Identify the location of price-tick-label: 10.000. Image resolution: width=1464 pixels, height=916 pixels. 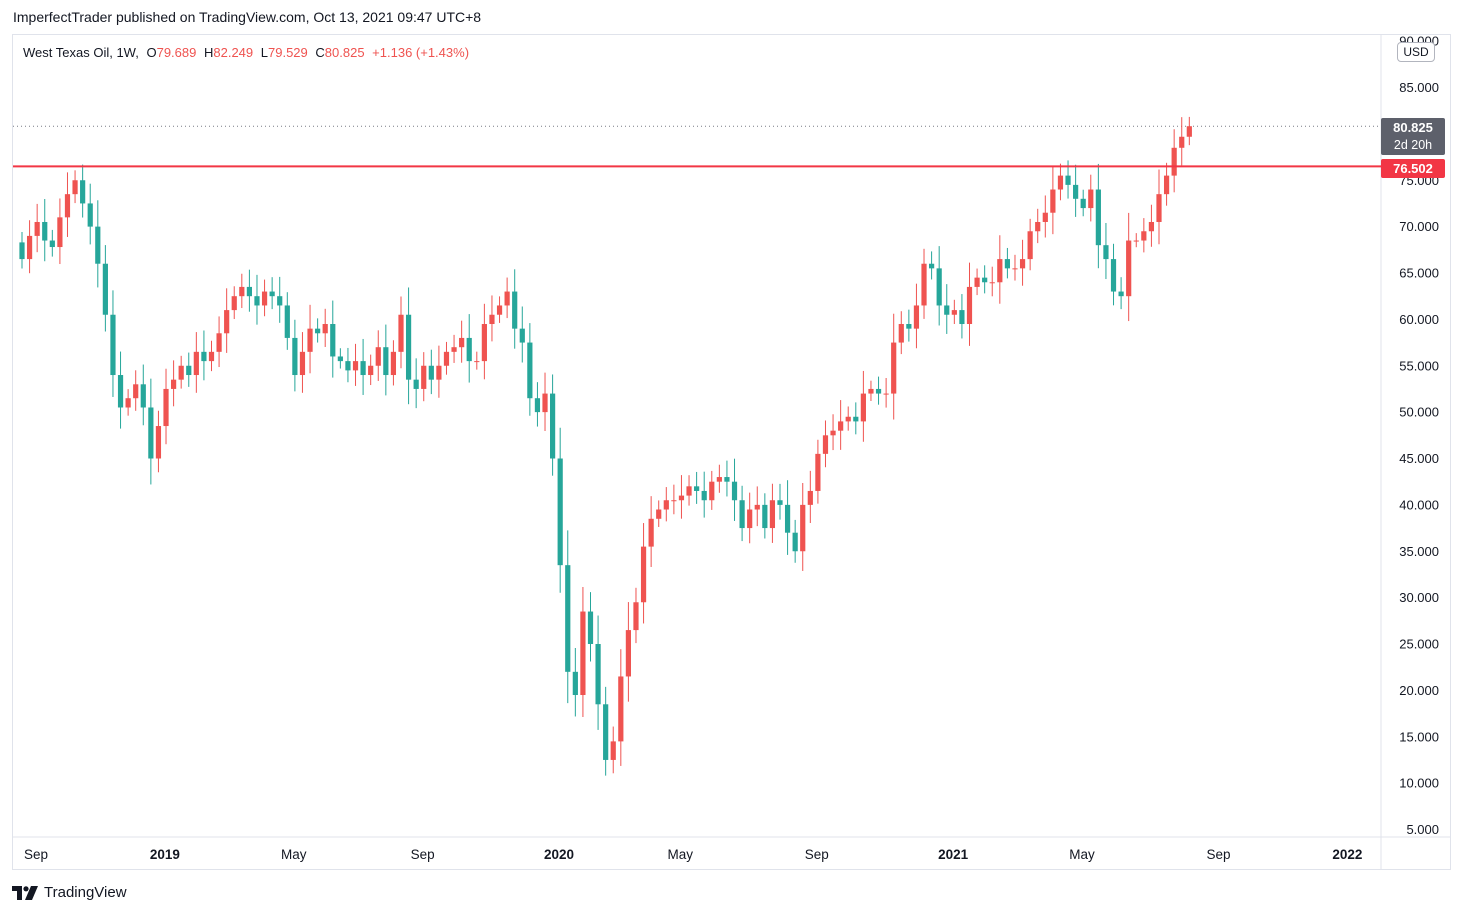
(1419, 783).